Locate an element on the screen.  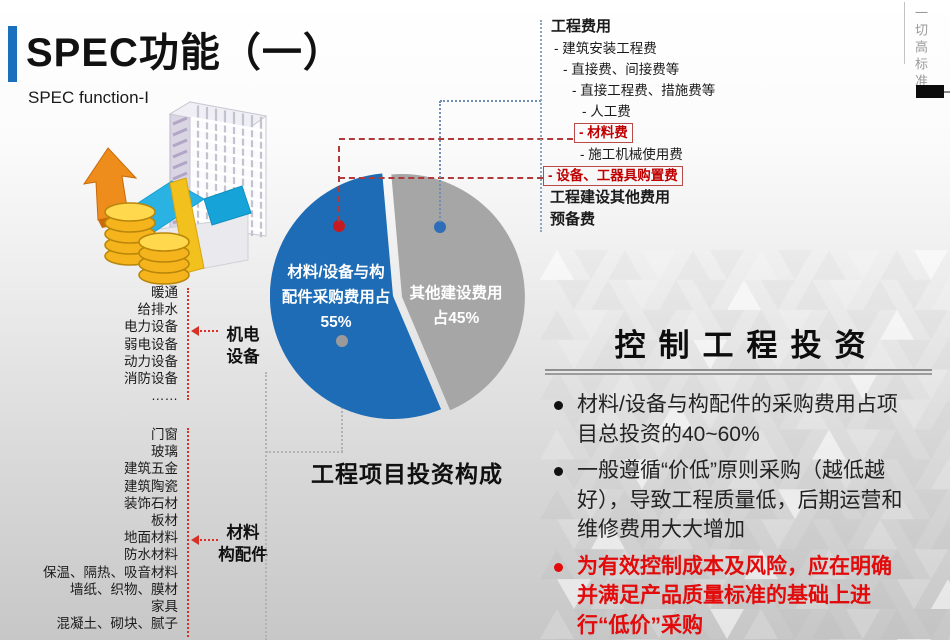
bullet-text: 为有效控制成本及风险，应在明确并满足产品质量标准的基础上进行“低价”采购 is located at coordinates (734, 595).